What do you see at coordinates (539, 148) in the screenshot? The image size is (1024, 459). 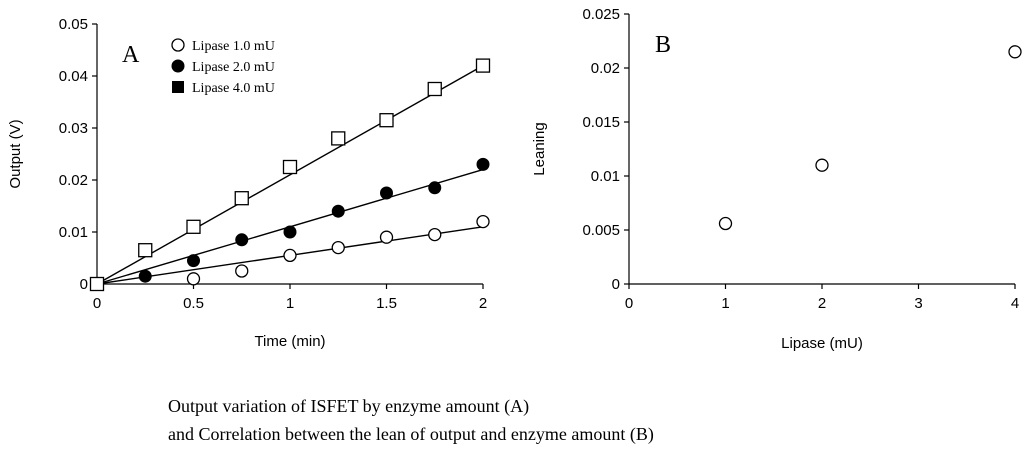 I see `y-axis-title: Leaning` at bounding box center [539, 148].